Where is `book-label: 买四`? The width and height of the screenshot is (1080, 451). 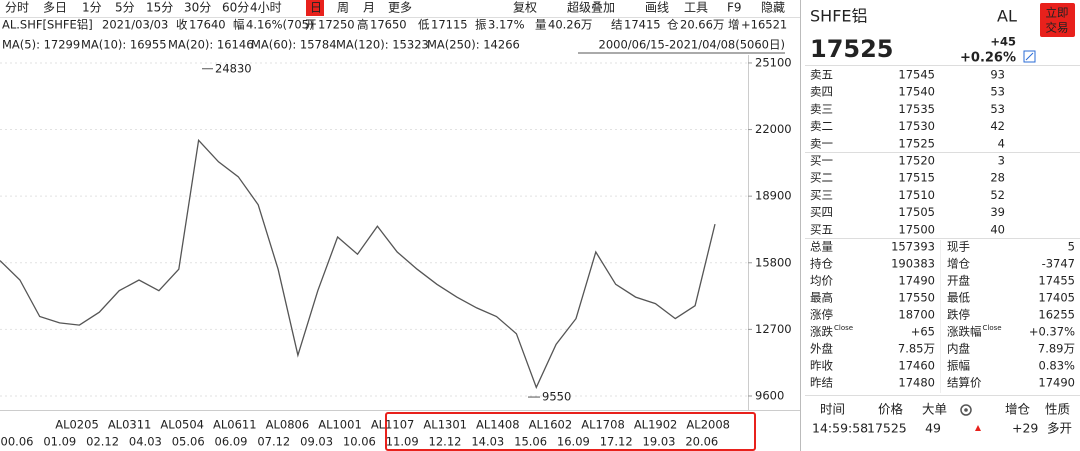
book-label: 买四 is located at coordinates (821, 212).